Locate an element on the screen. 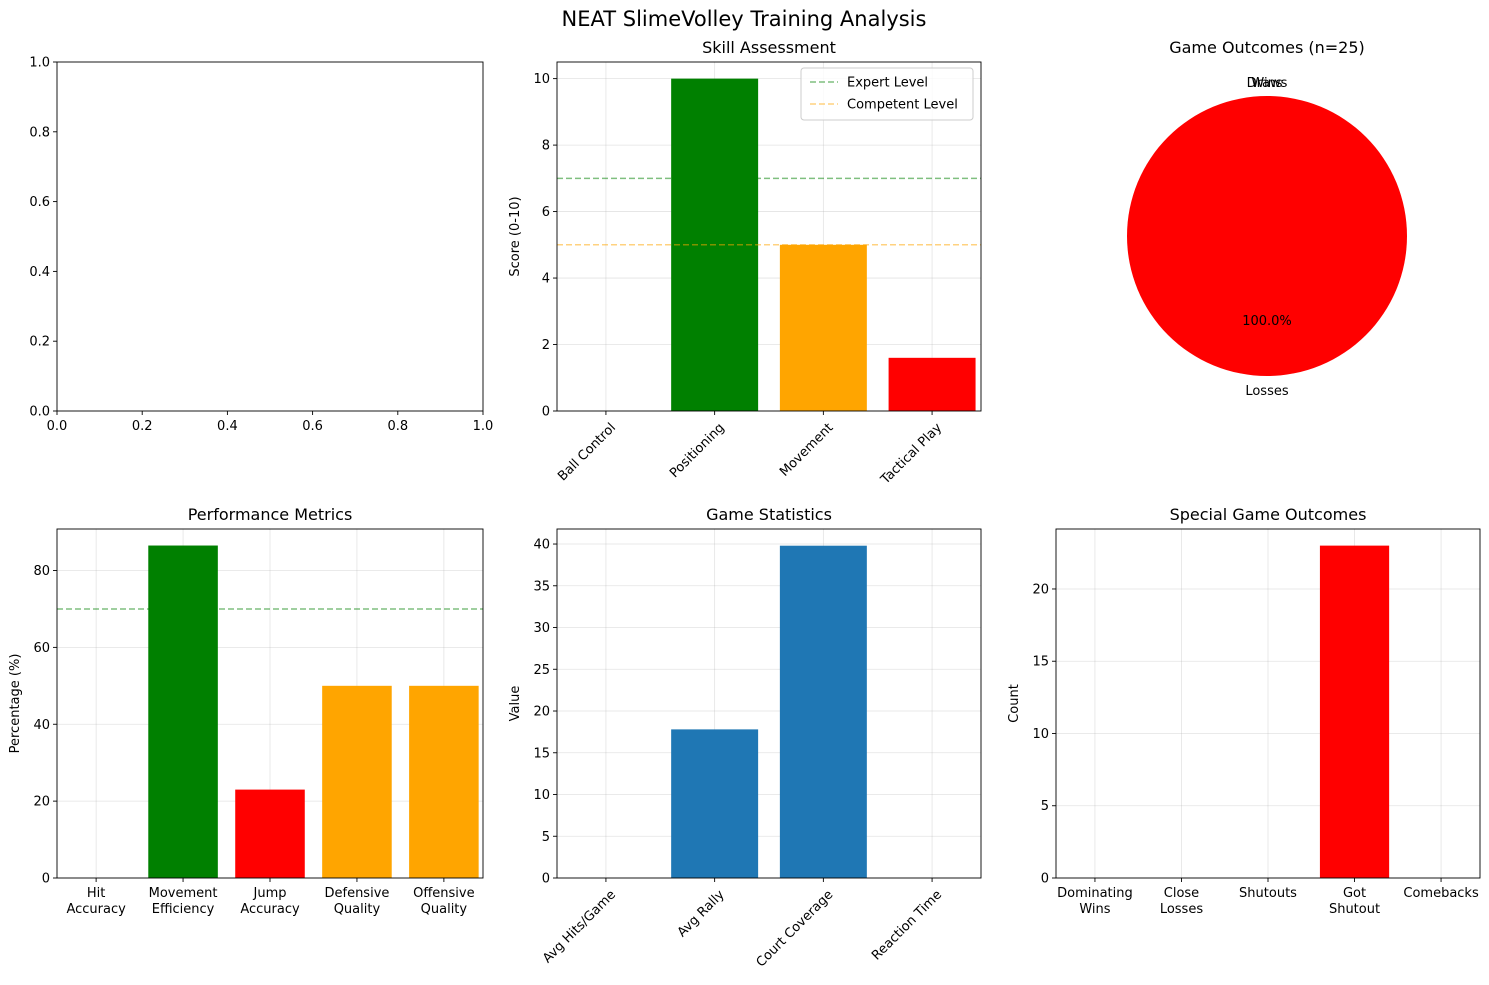  x-tick-label: Shutouts is located at coordinates (1268, 893).